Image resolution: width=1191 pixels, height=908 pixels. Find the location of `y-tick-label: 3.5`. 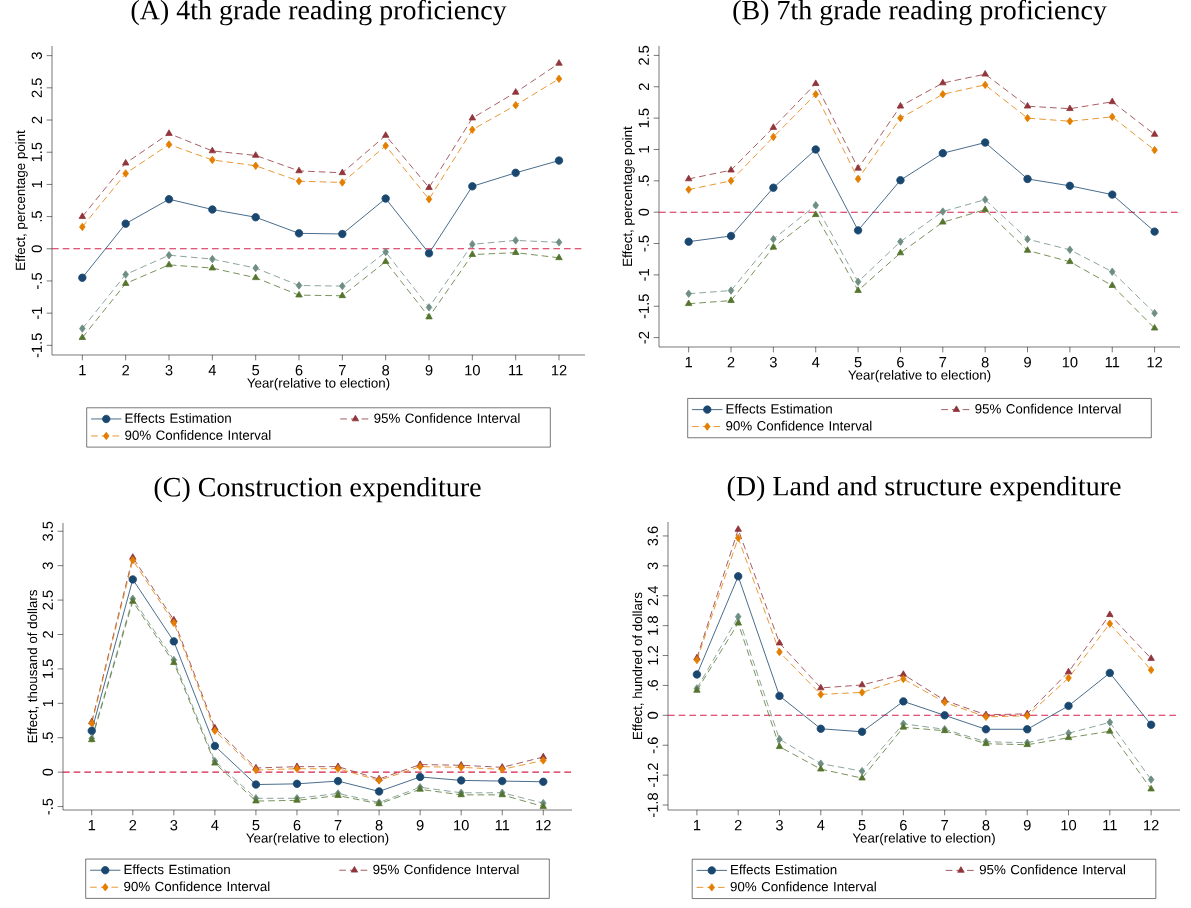

y-tick-label: 3.5 is located at coordinates (47, 531).